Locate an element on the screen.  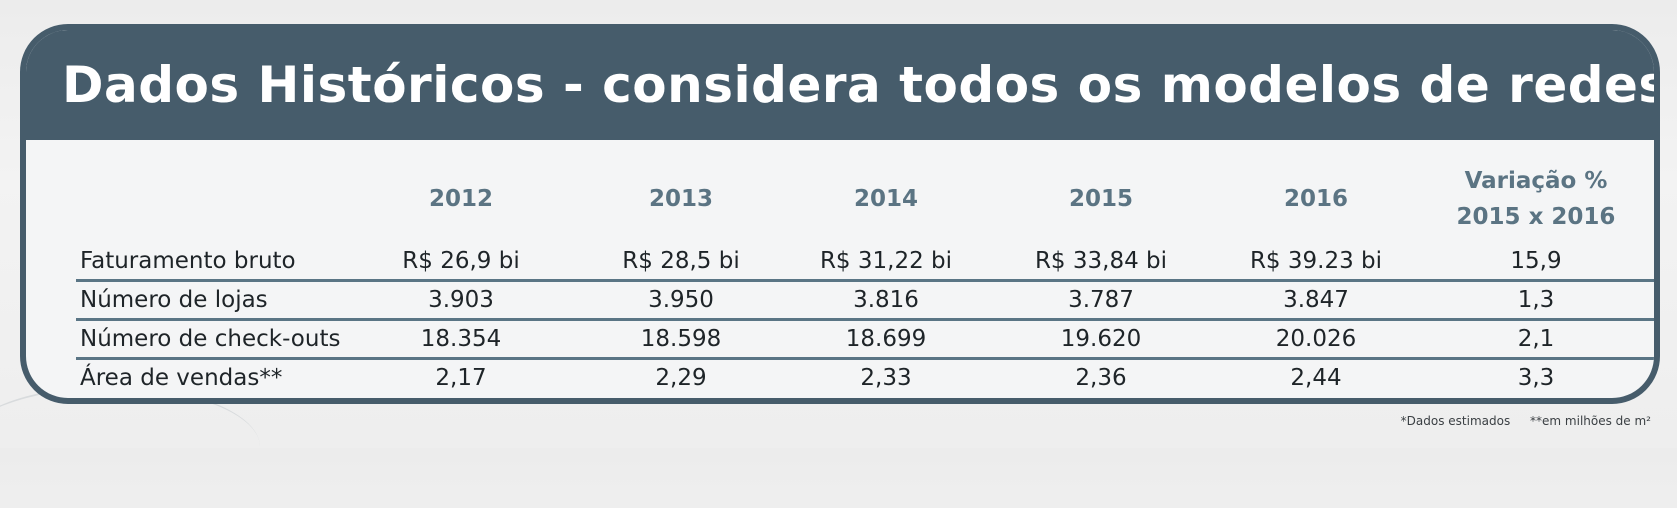
table-cell: 20.026 is located at coordinates (1316, 338).